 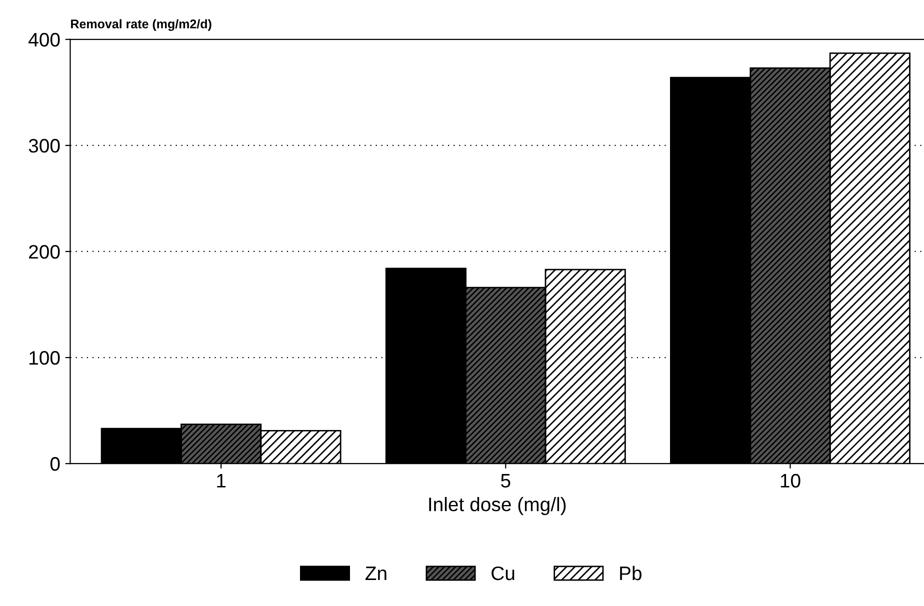 I want to click on y-tick-label: 100, so click(x=45, y=358).